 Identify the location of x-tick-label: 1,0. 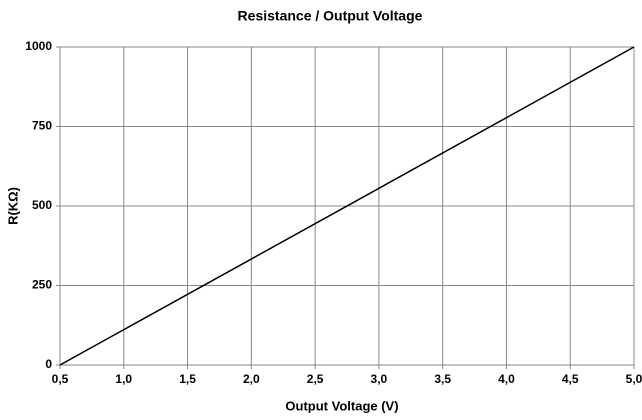
(123, 379).